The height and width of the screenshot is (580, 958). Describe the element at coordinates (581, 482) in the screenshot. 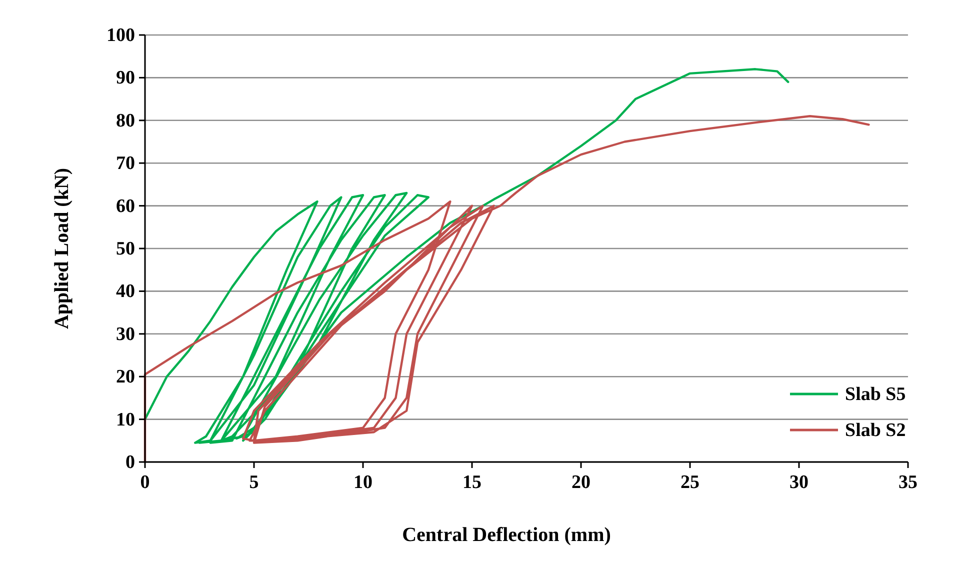

I see `x-tick-label: 20` at that location.